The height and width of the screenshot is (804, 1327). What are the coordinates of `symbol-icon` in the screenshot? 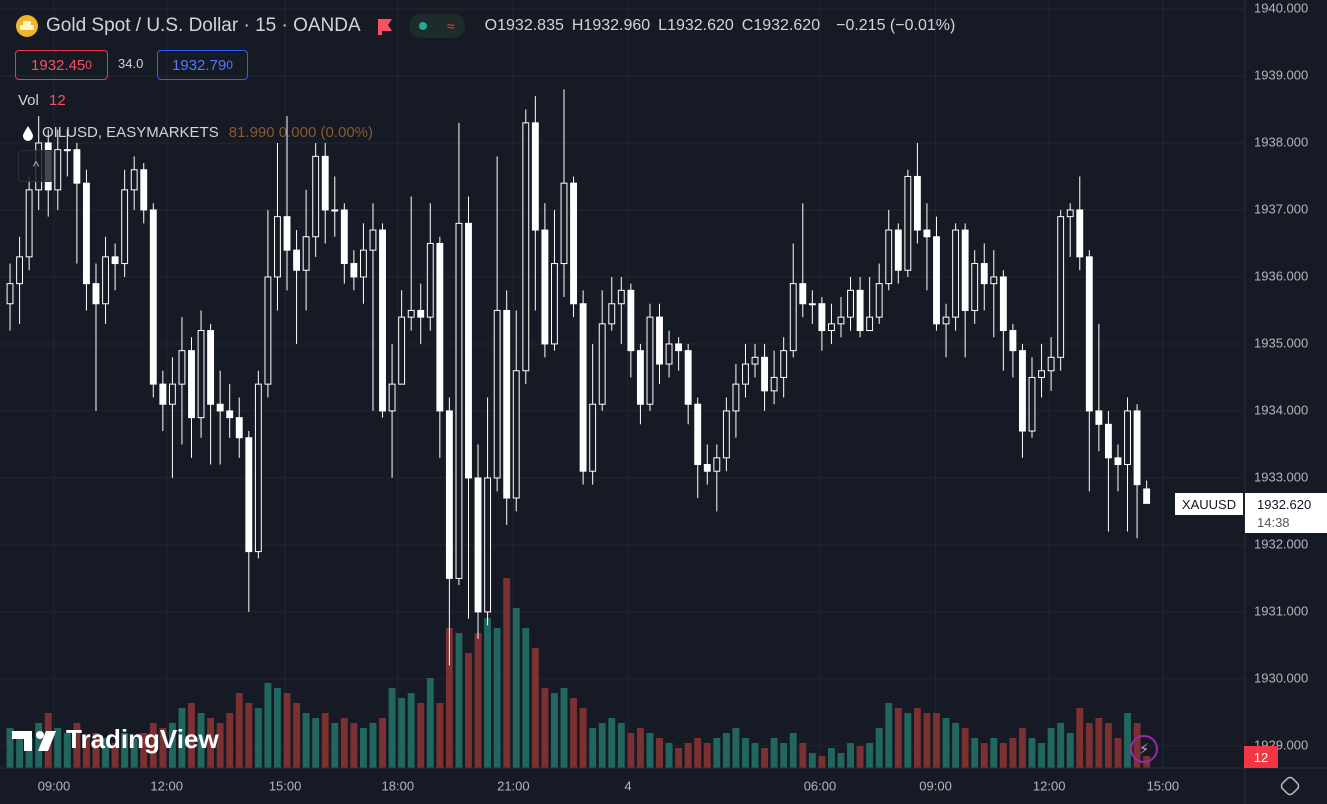 It's located at (27, 26).